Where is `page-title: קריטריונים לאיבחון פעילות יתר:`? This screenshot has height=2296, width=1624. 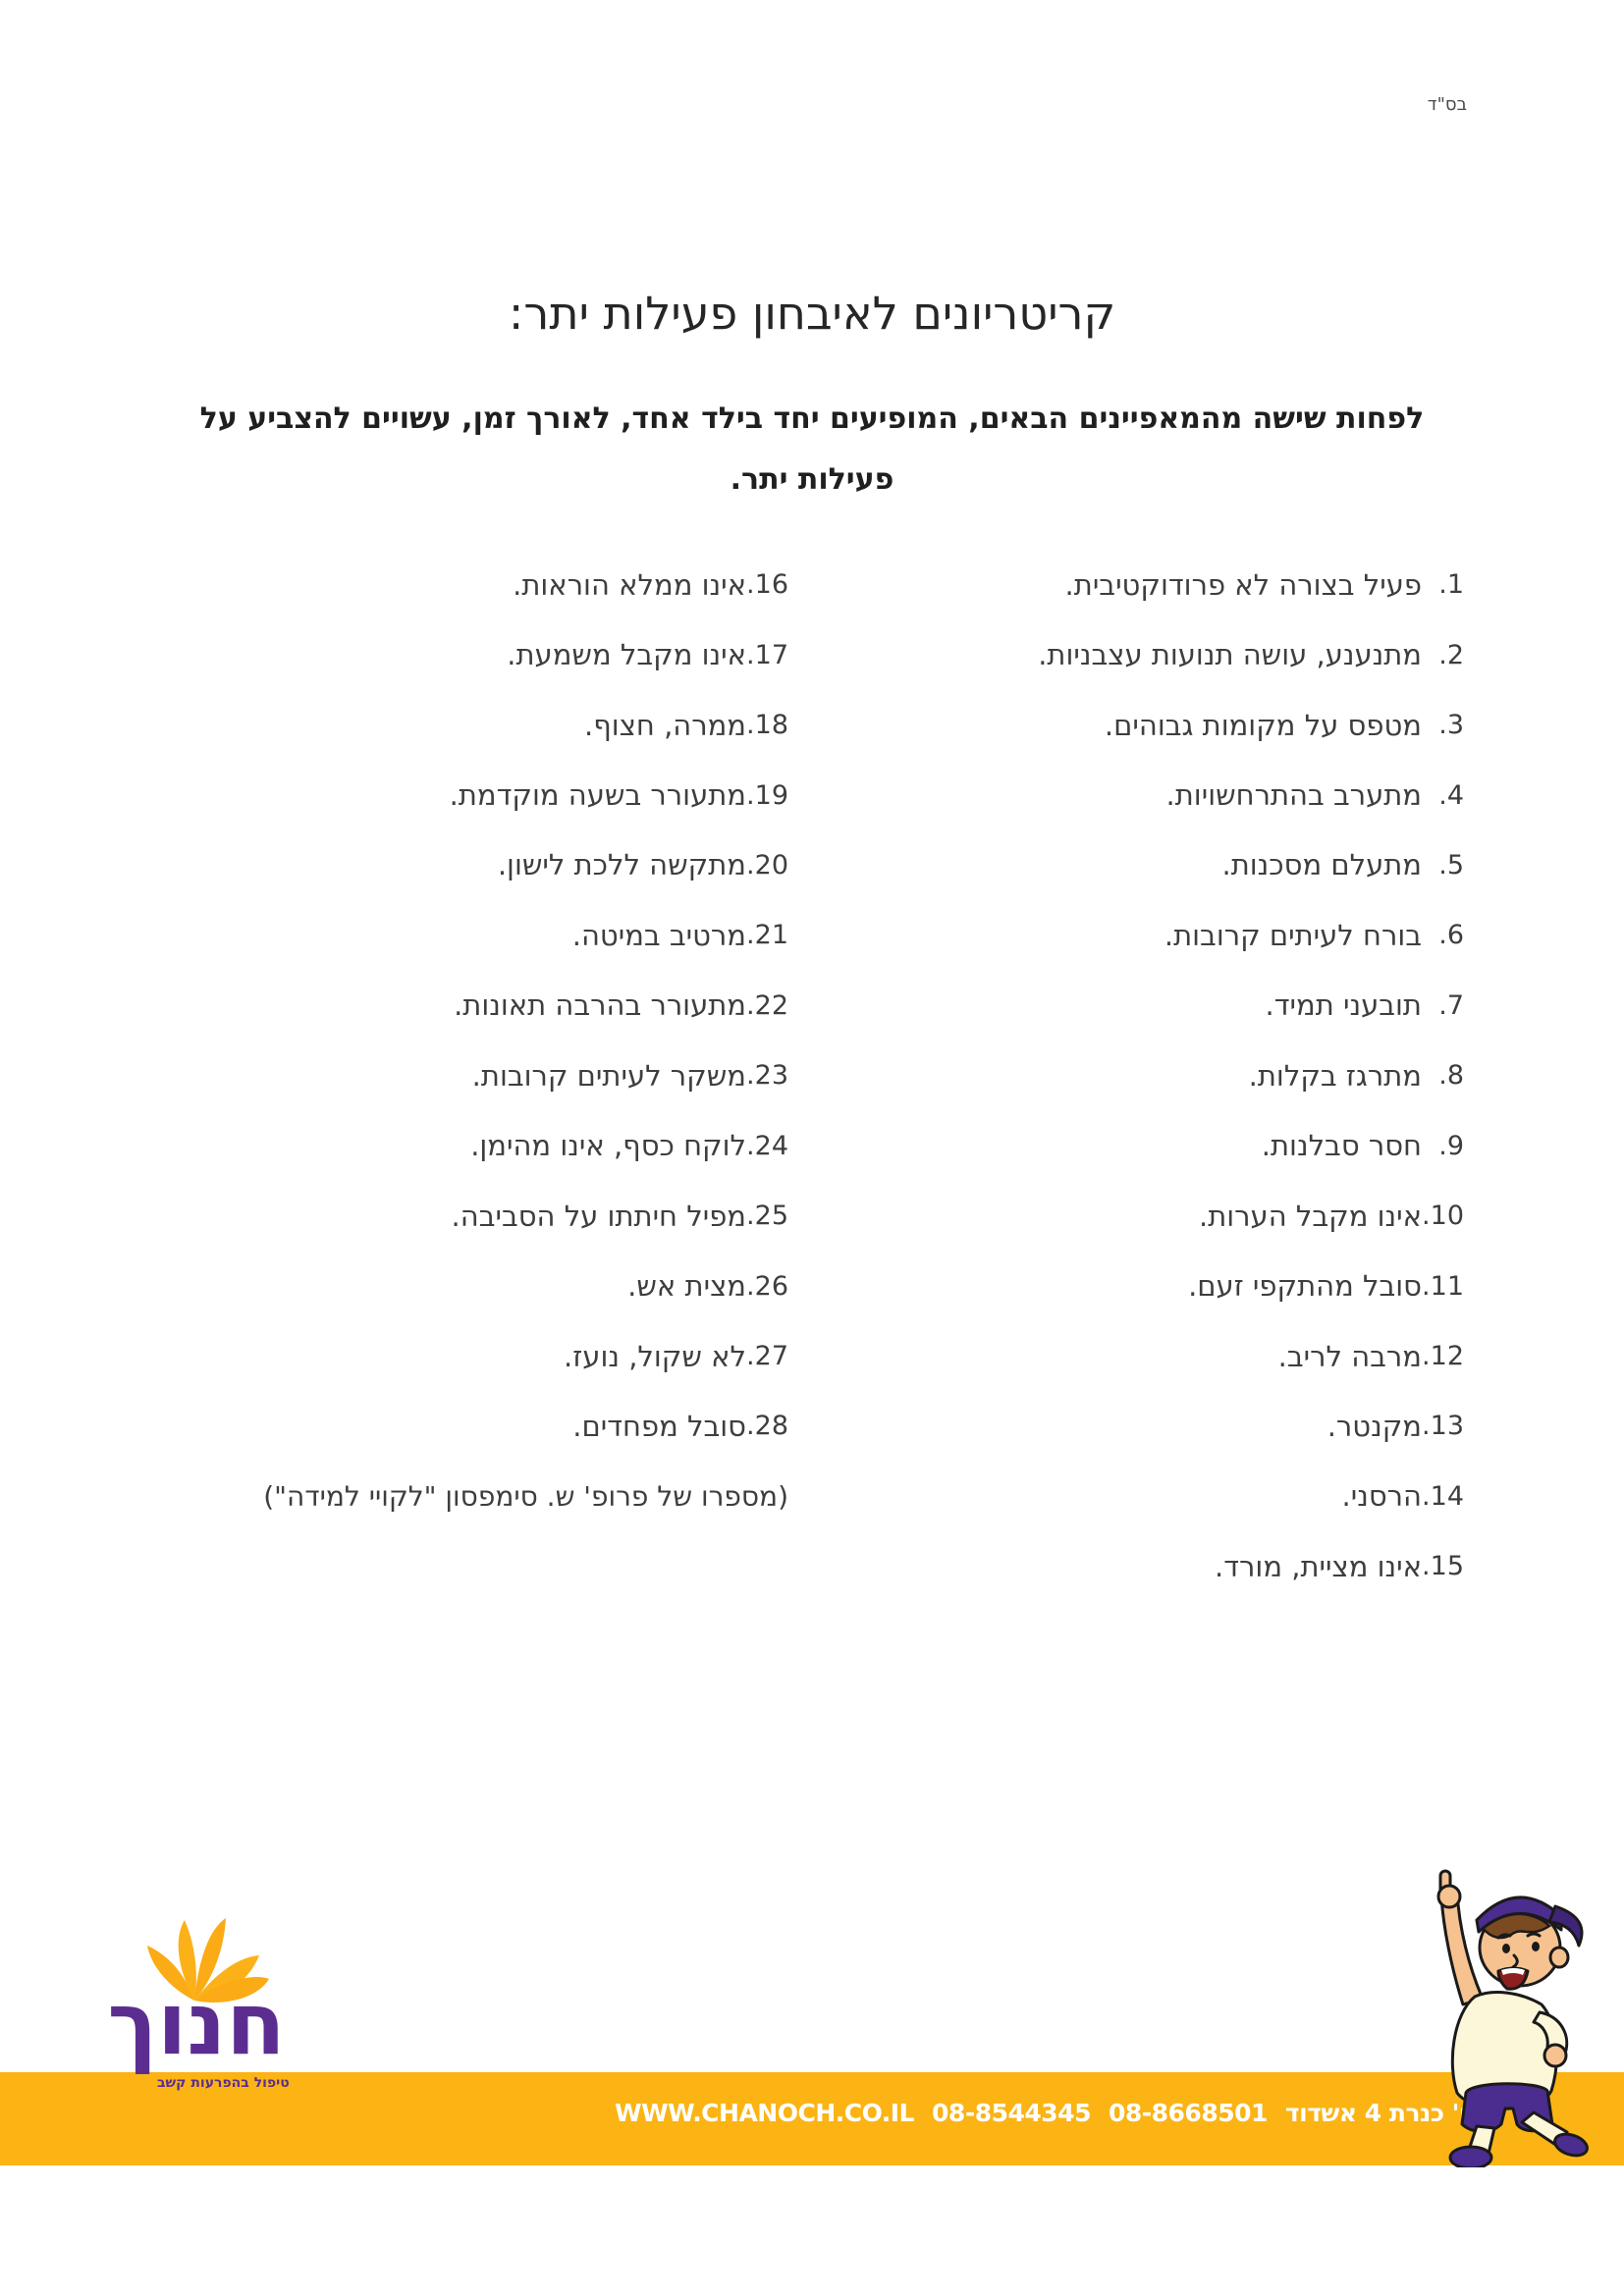
page-title: קריטריונים לאיבחון פעילות יתר: is located at coordinates (812, 313).